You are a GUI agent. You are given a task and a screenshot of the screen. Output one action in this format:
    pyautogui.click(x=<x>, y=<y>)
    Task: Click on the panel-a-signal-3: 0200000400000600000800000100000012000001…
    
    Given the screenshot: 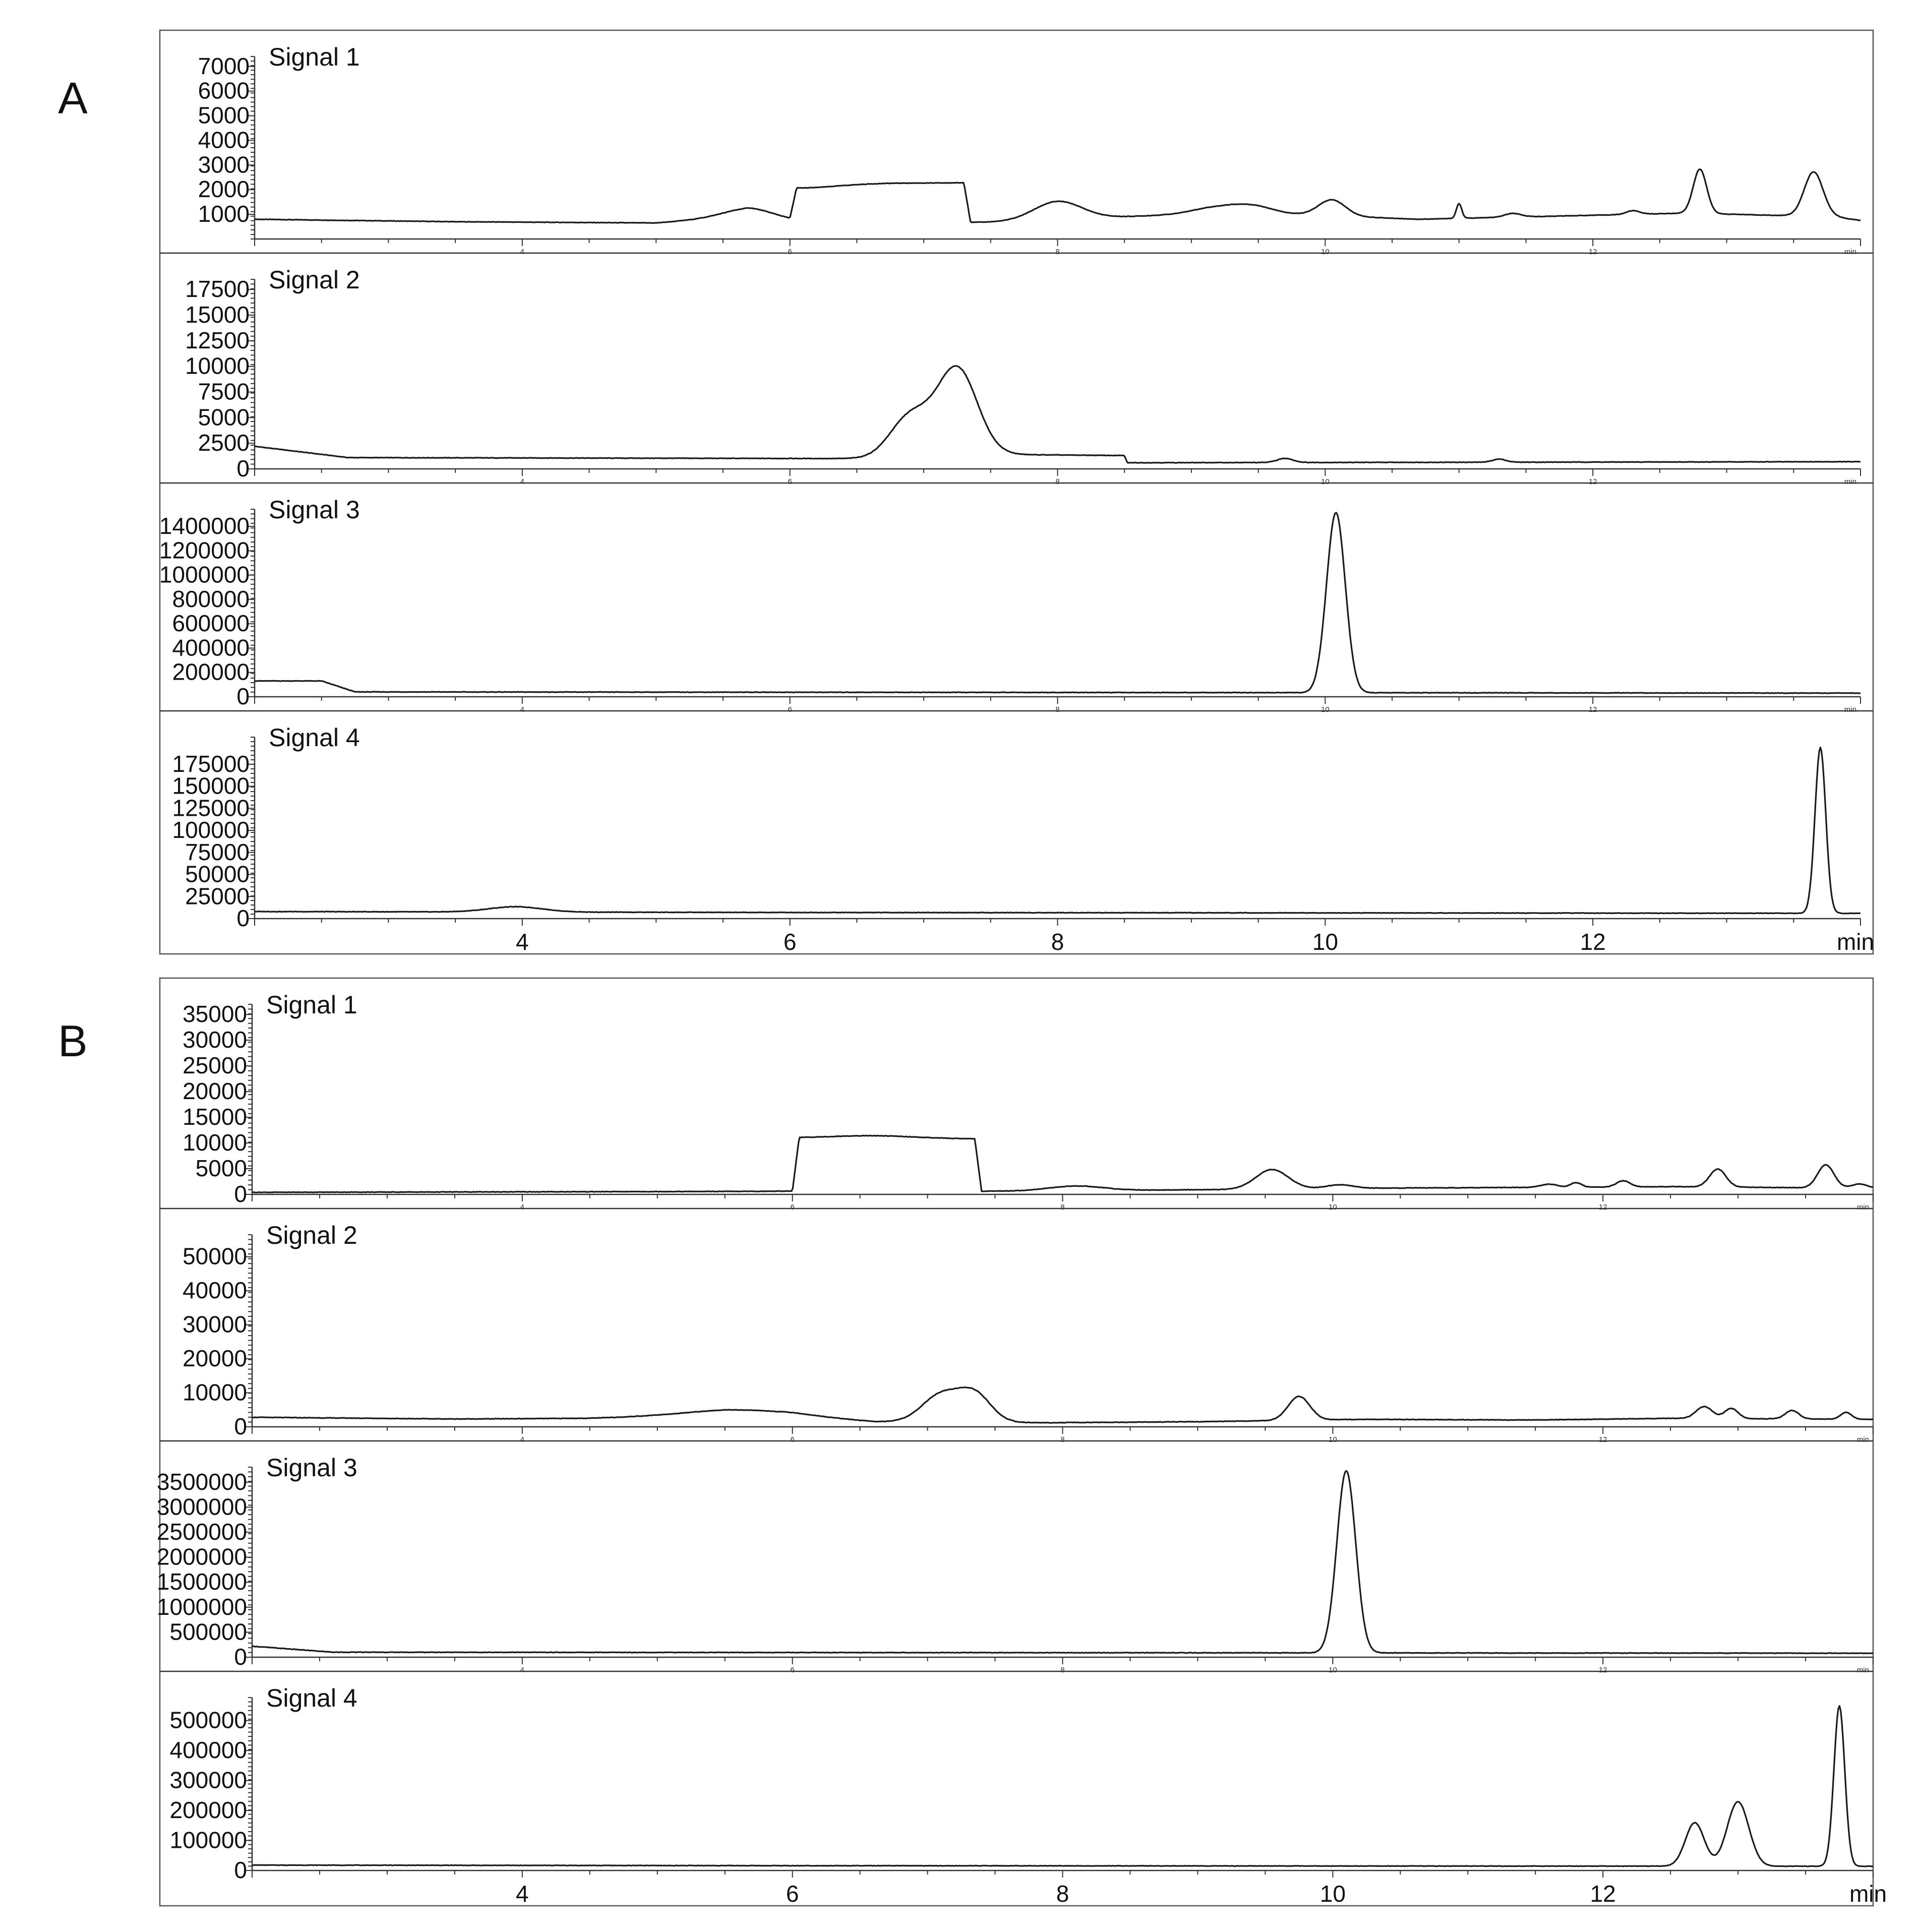 What is the action you would take?
    pyautogui.click(x=1016, y=598)
    